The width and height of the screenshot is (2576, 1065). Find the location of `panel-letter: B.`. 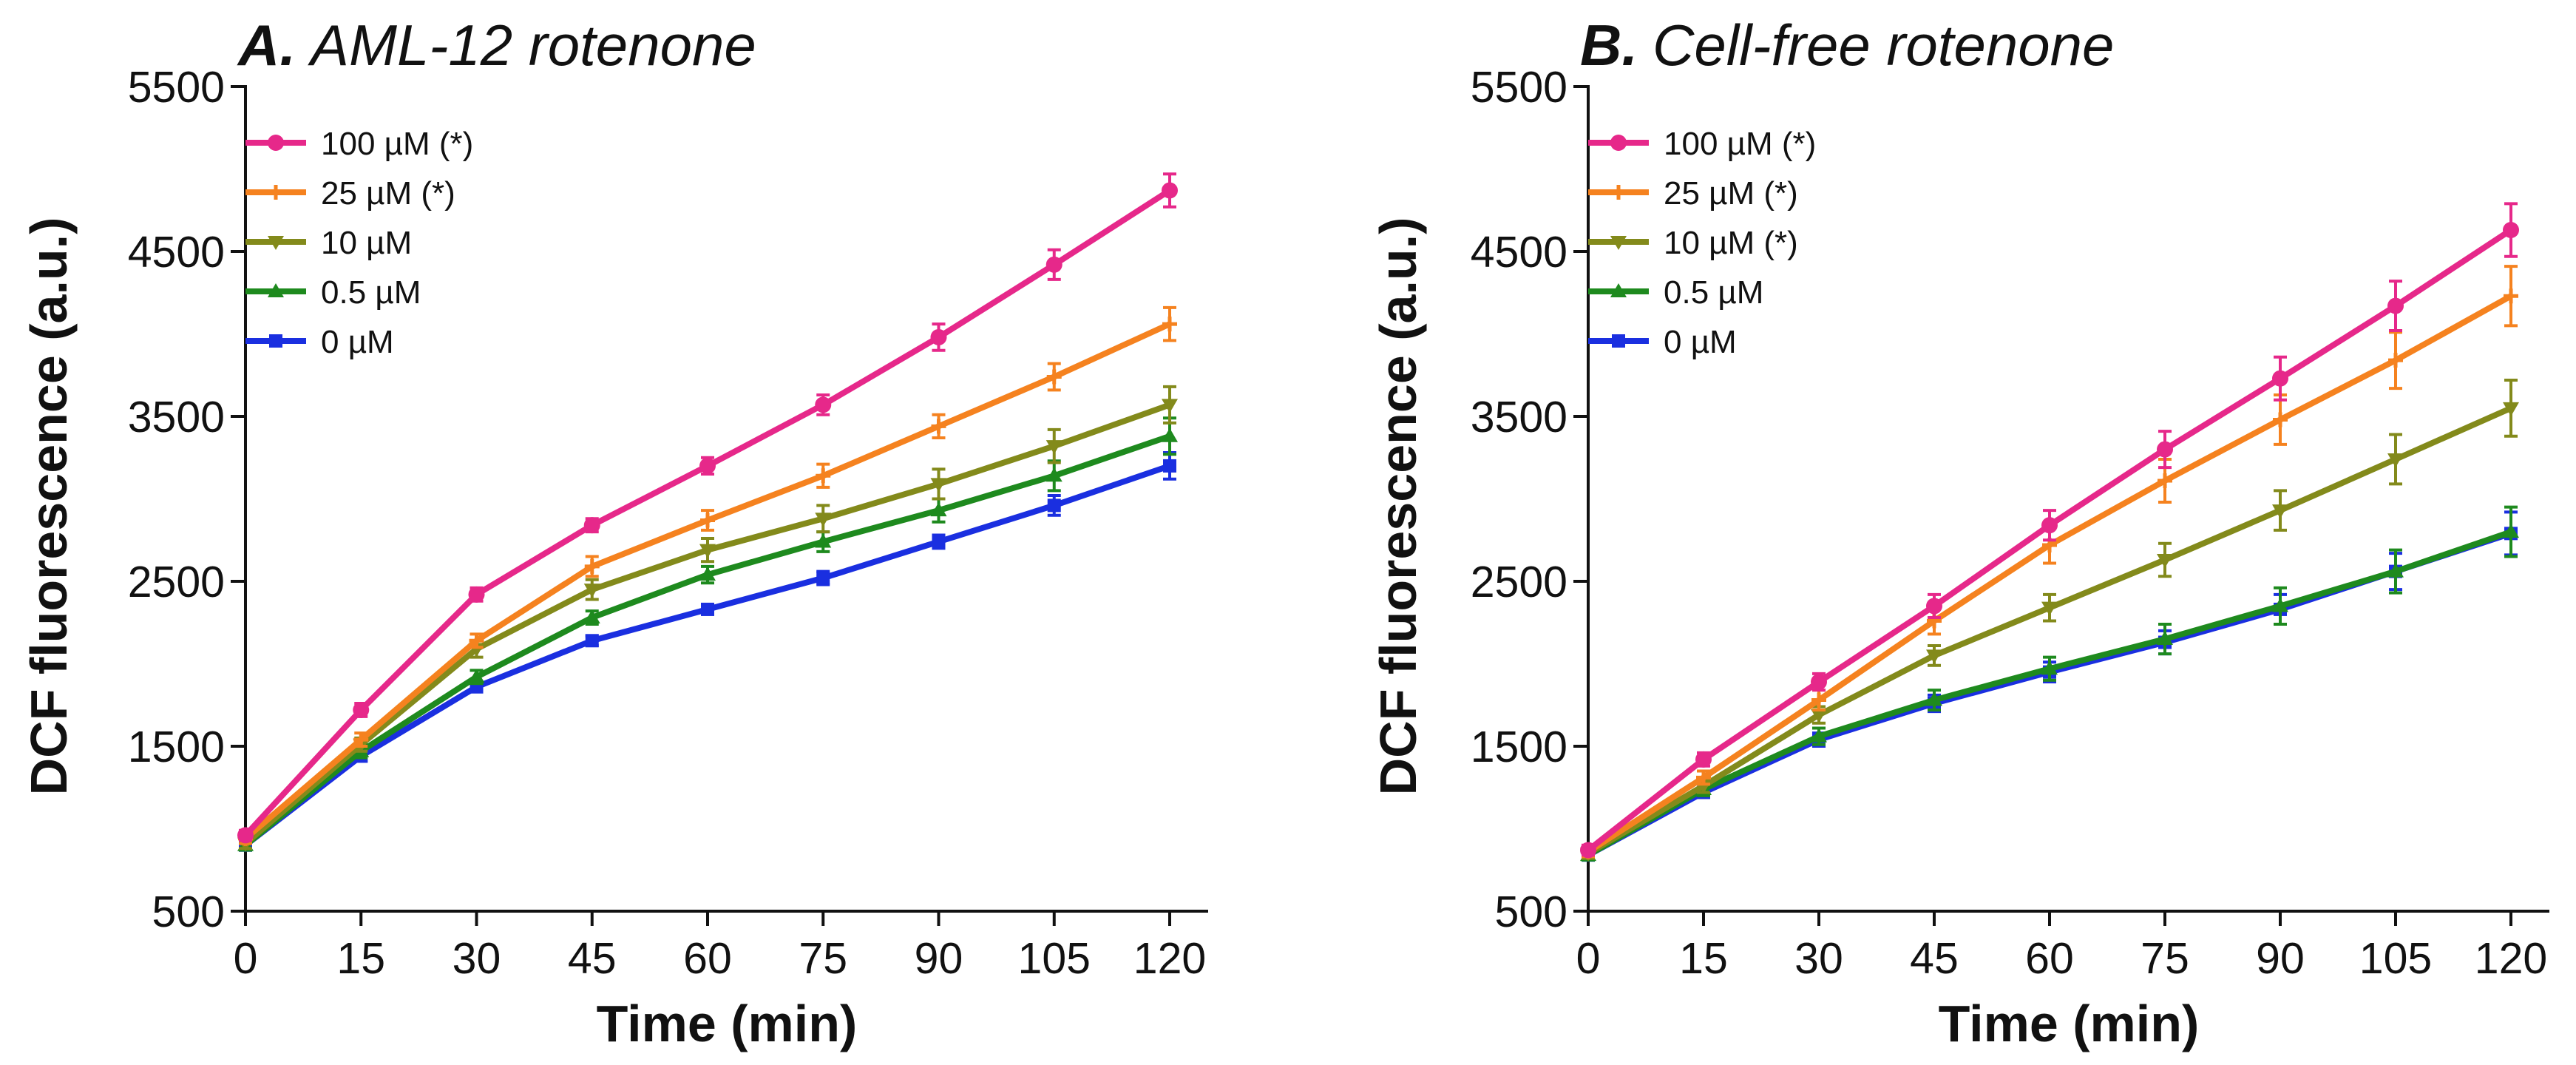

panel-letter: B. is located at coordinates (1609, 45).